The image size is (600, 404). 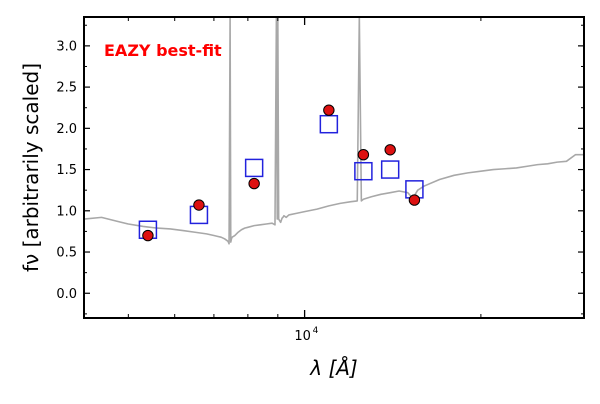 I want to click on y-tick-label: 0.5, so click(x=66, y=253).